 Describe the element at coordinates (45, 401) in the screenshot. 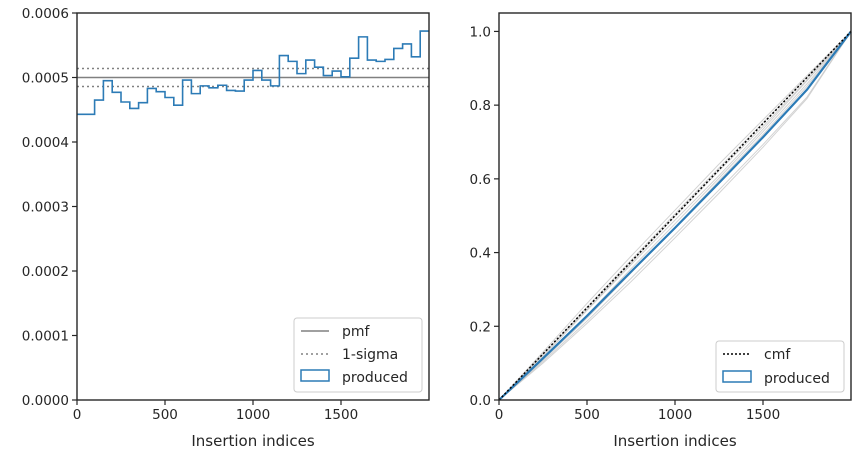

I see `y-tick-label: 0.0000` at that location.